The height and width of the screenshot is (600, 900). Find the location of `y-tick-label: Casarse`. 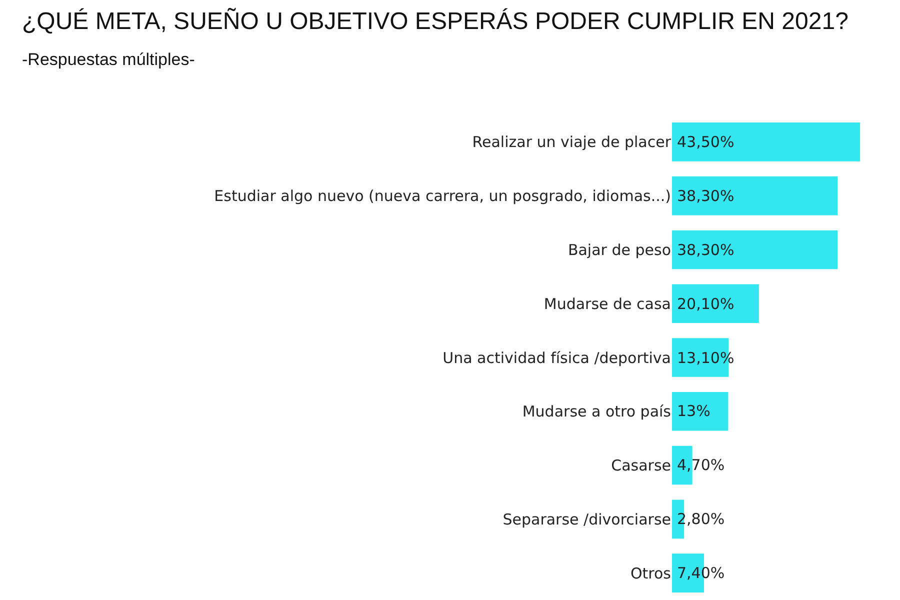

y-tick-label: Casarse is located at coordinates (641, 465).